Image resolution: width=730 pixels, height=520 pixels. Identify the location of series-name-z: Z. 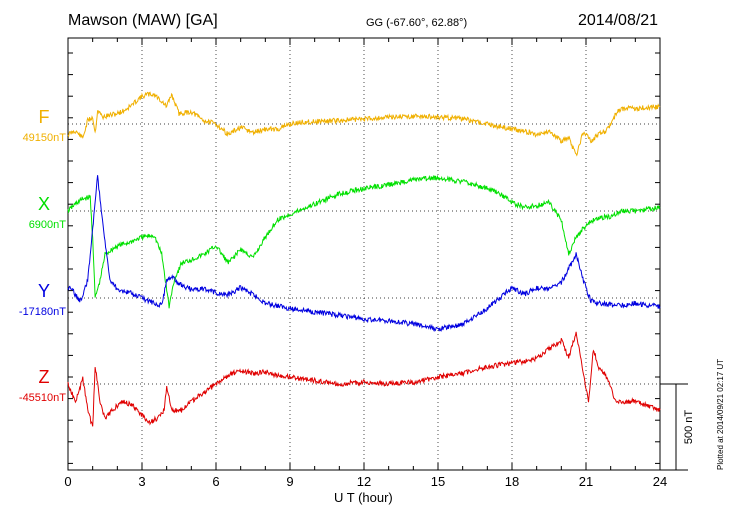
(44, 377).